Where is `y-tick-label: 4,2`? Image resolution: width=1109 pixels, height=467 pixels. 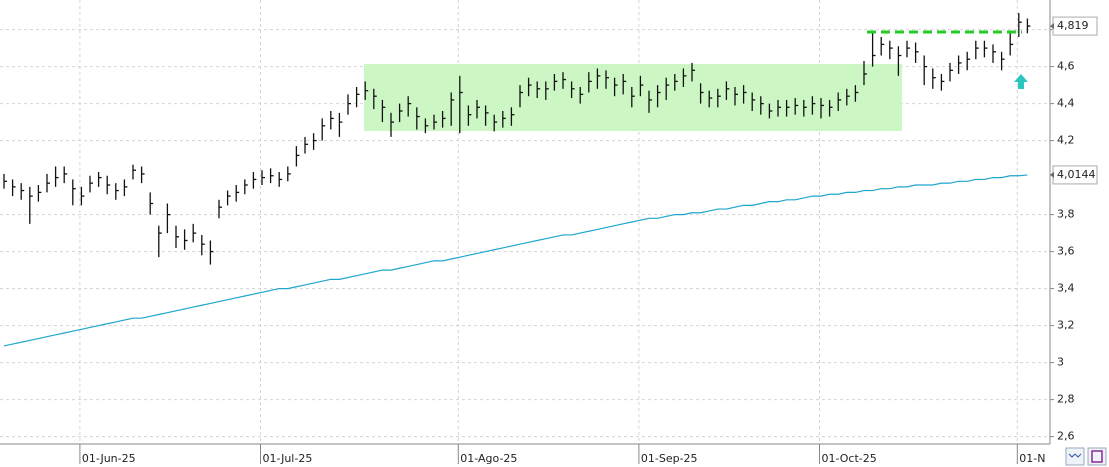
y-tick-label: 4,2 is located at coordinates (1066, 140).